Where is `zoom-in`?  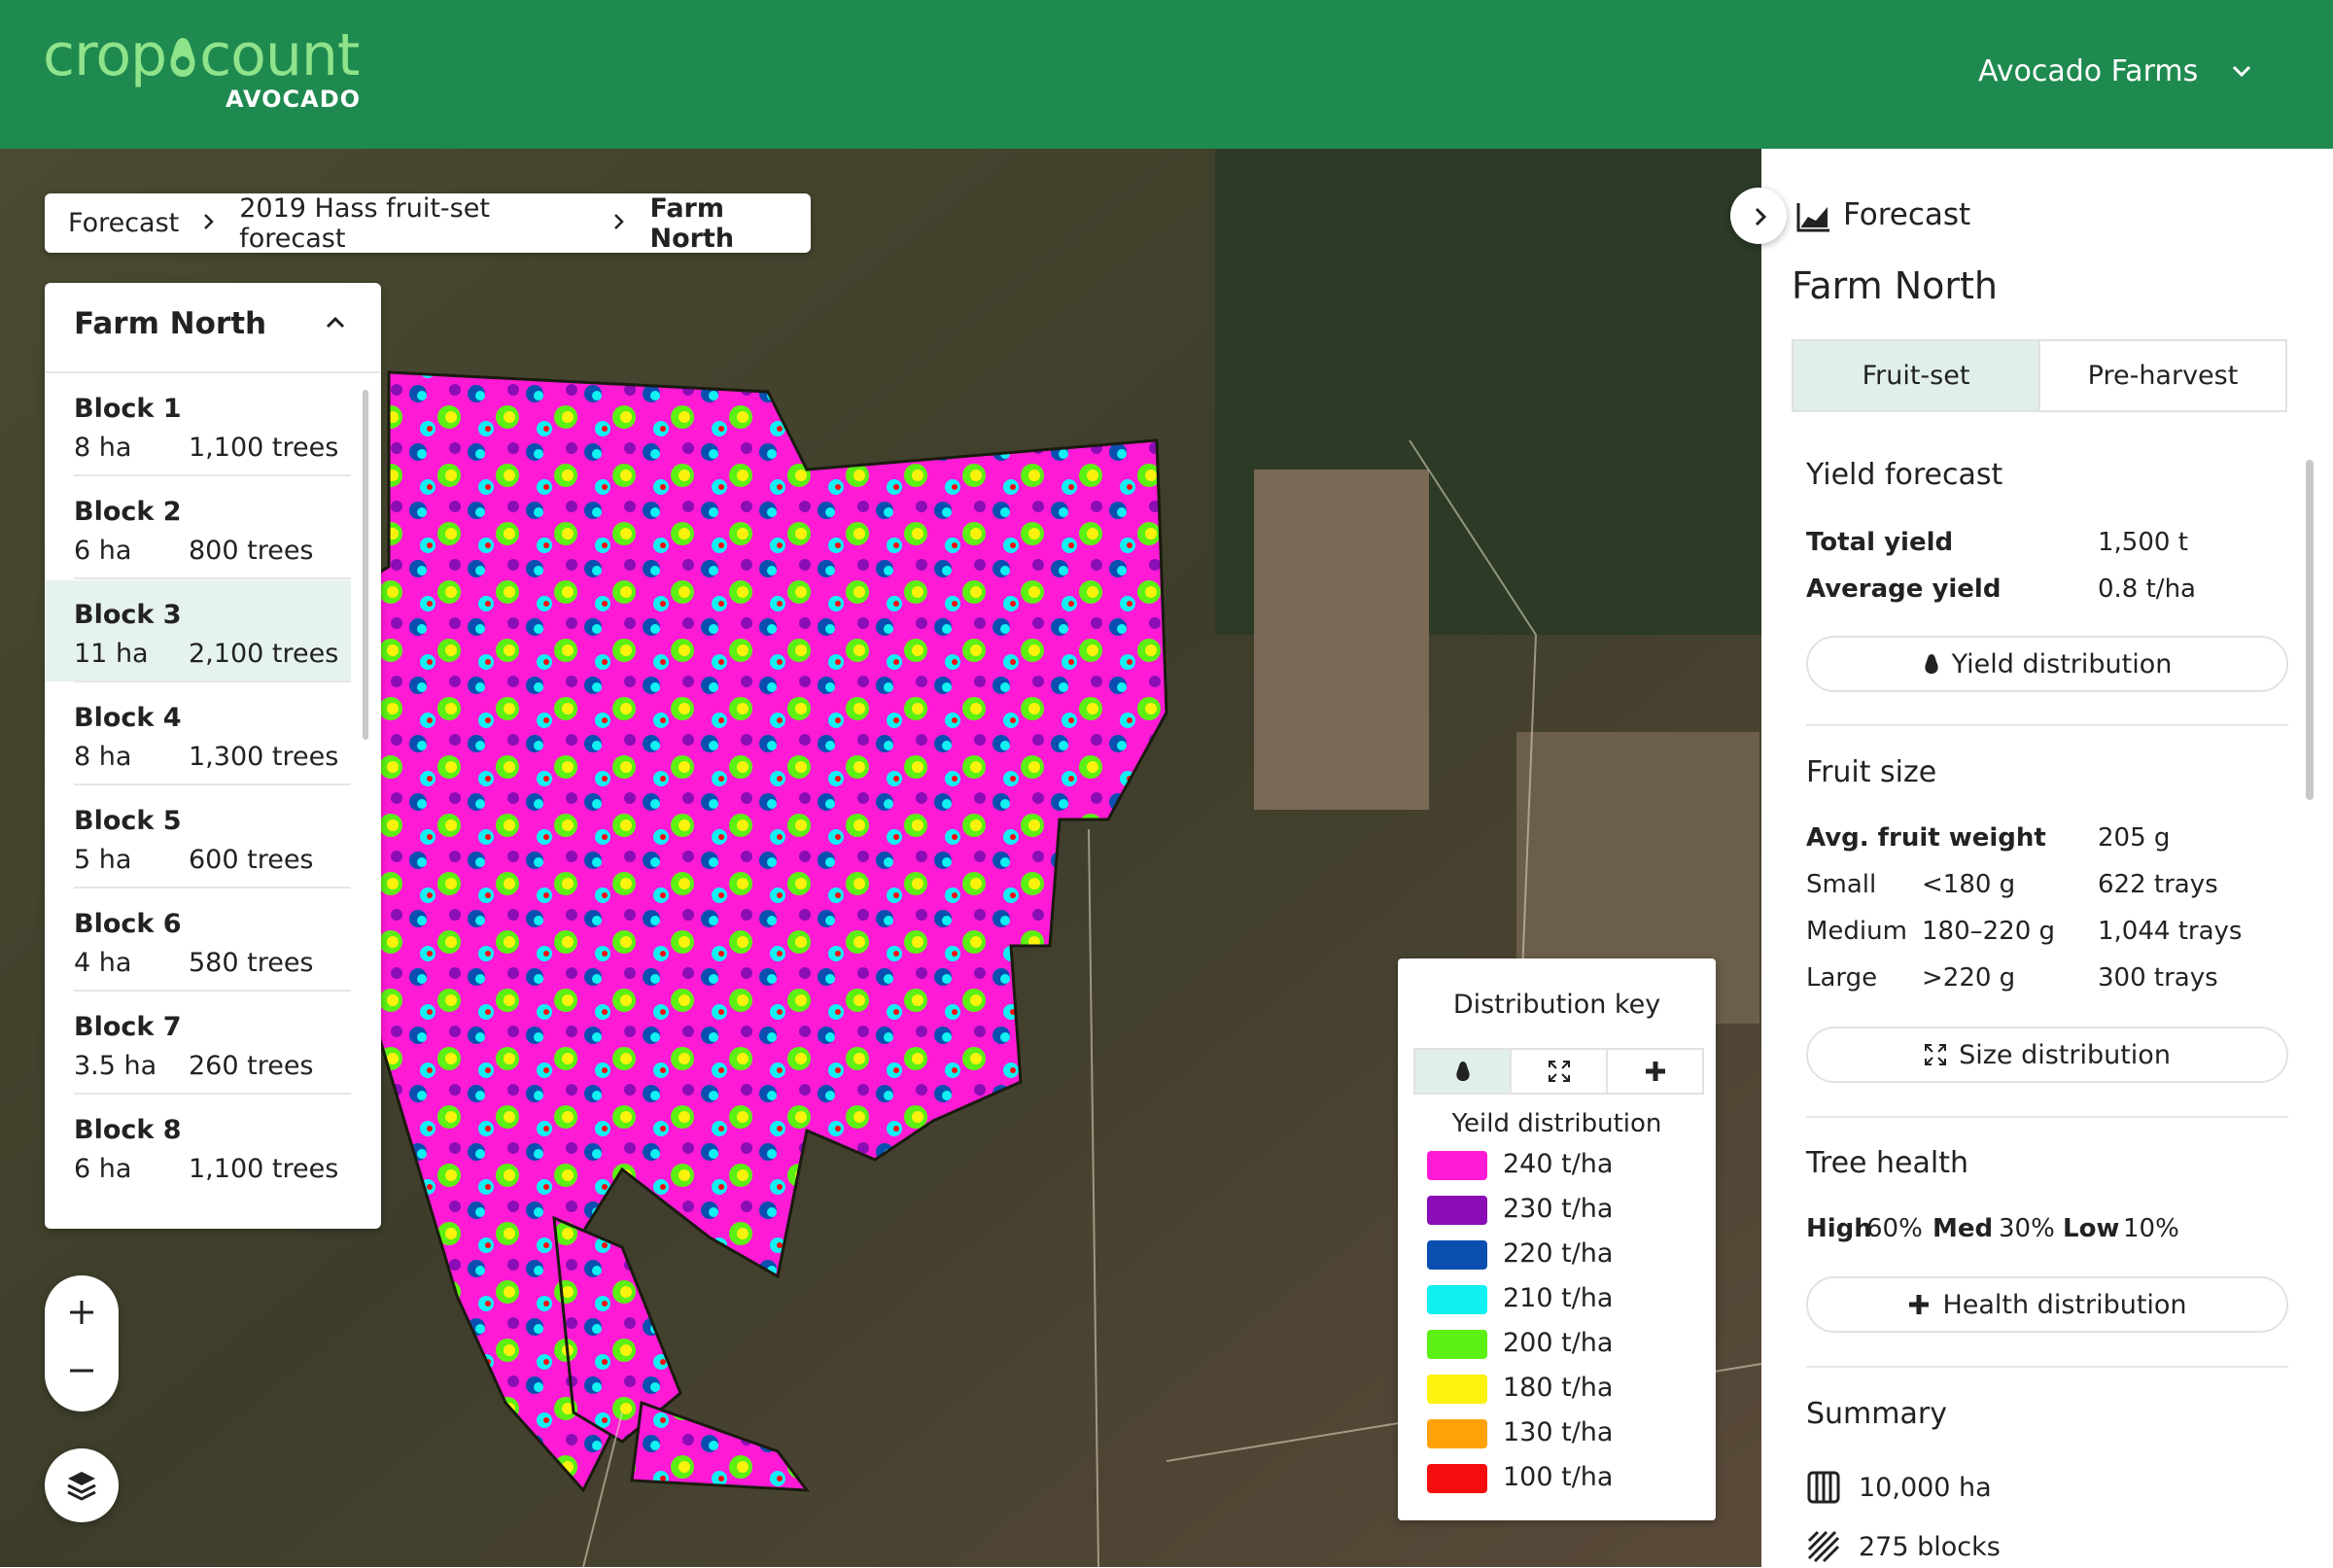
zoom-in is located at coordinates (81, 1312).